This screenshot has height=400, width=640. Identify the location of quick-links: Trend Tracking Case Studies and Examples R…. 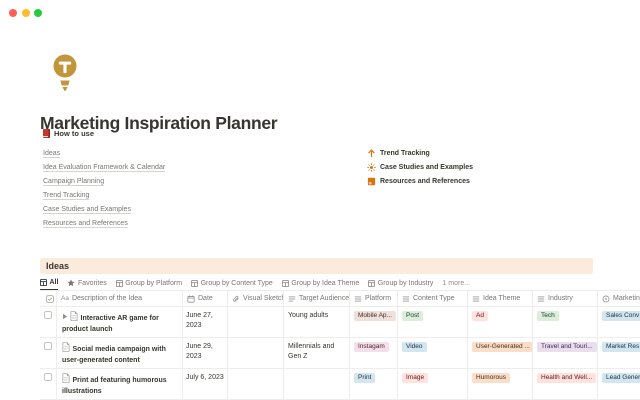
(420, 167).